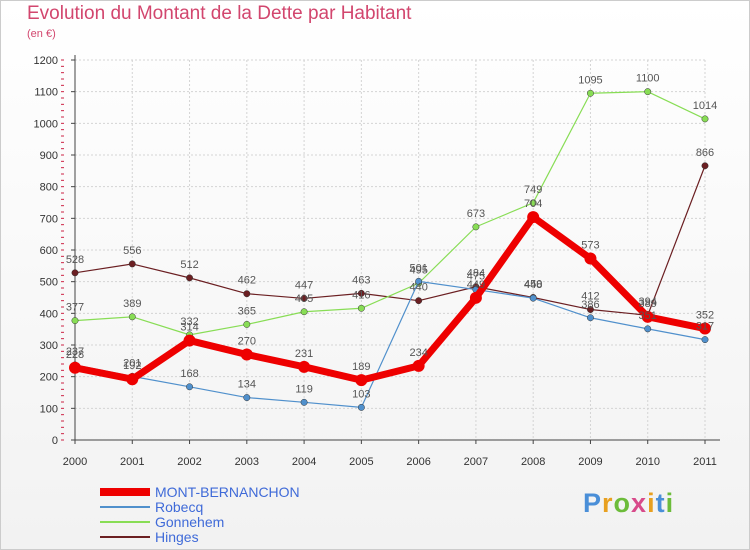 The height and width of the screenshot is (550, 750). Describe the element at coordinates (705, 327) in the screenshot. I see `data-label: 317` at that location.